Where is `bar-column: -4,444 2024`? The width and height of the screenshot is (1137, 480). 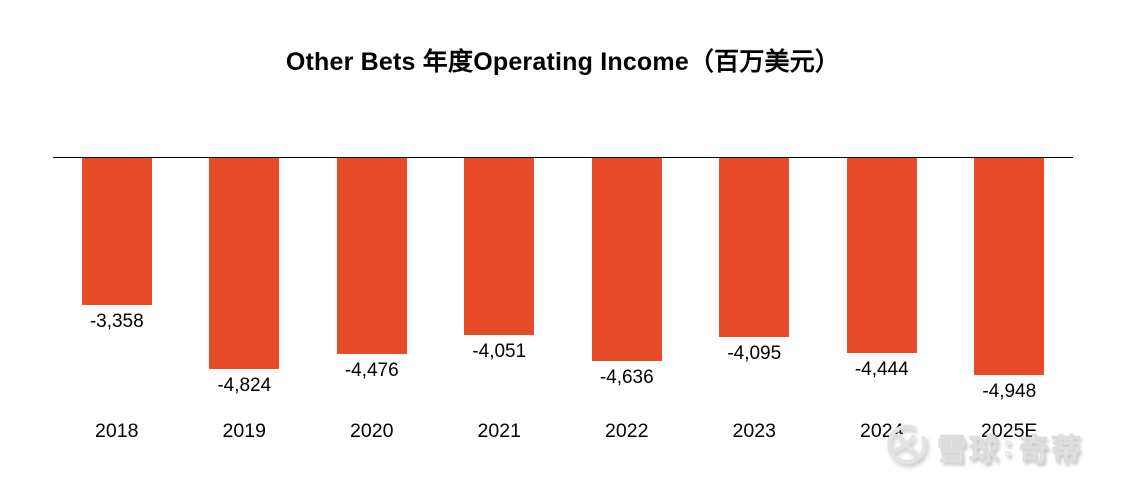
bar-column: -4,444 2024 is located at coordinates (882, 304).